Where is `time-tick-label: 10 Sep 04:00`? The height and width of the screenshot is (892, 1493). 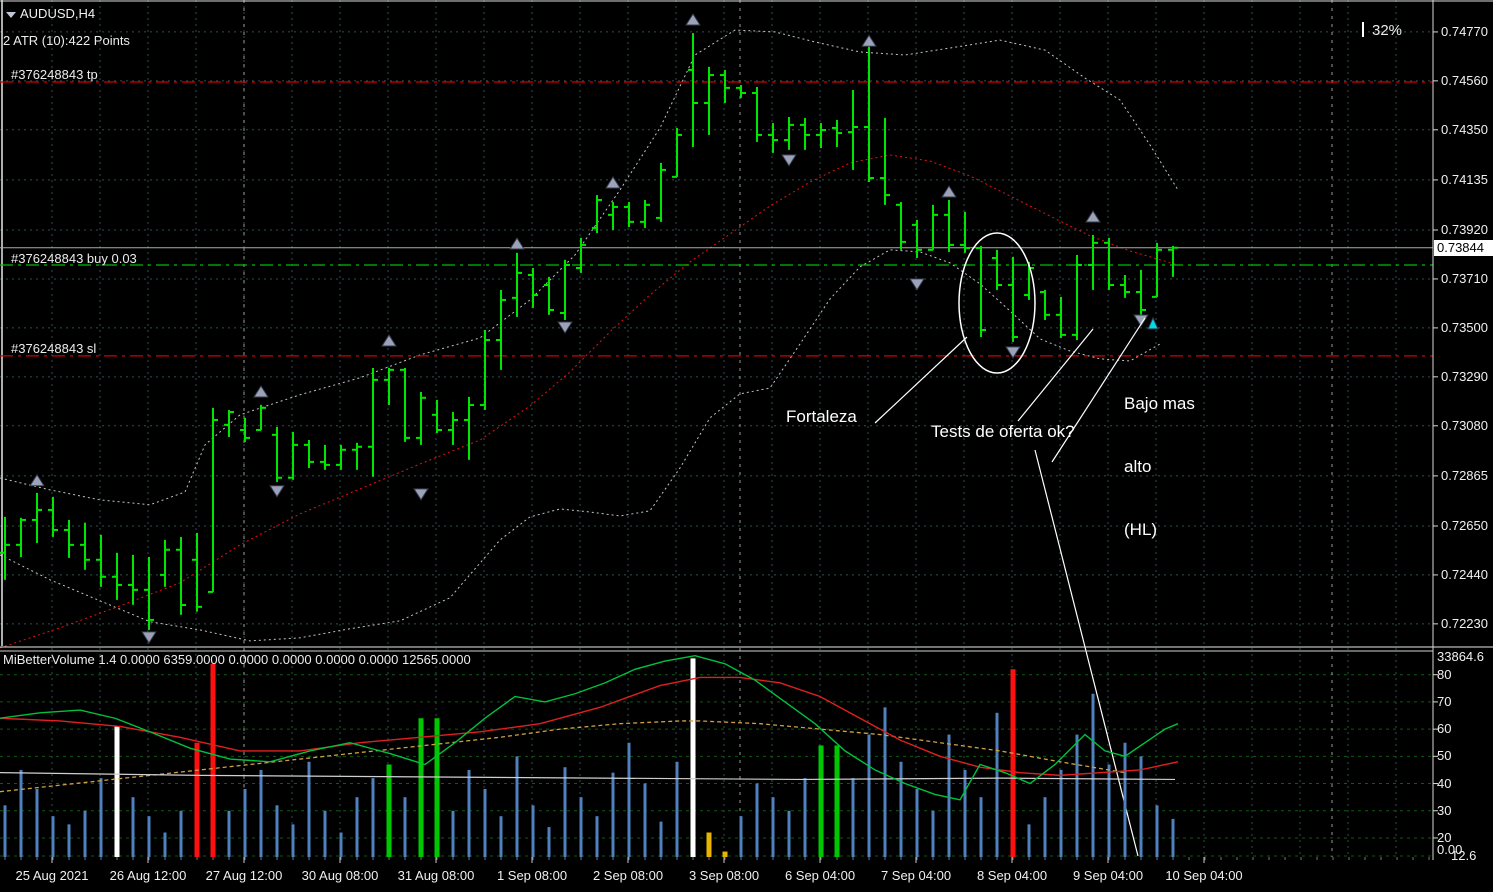
time-tick-label: 10 Sep 04:00 is located at coordinates (1204, 875).